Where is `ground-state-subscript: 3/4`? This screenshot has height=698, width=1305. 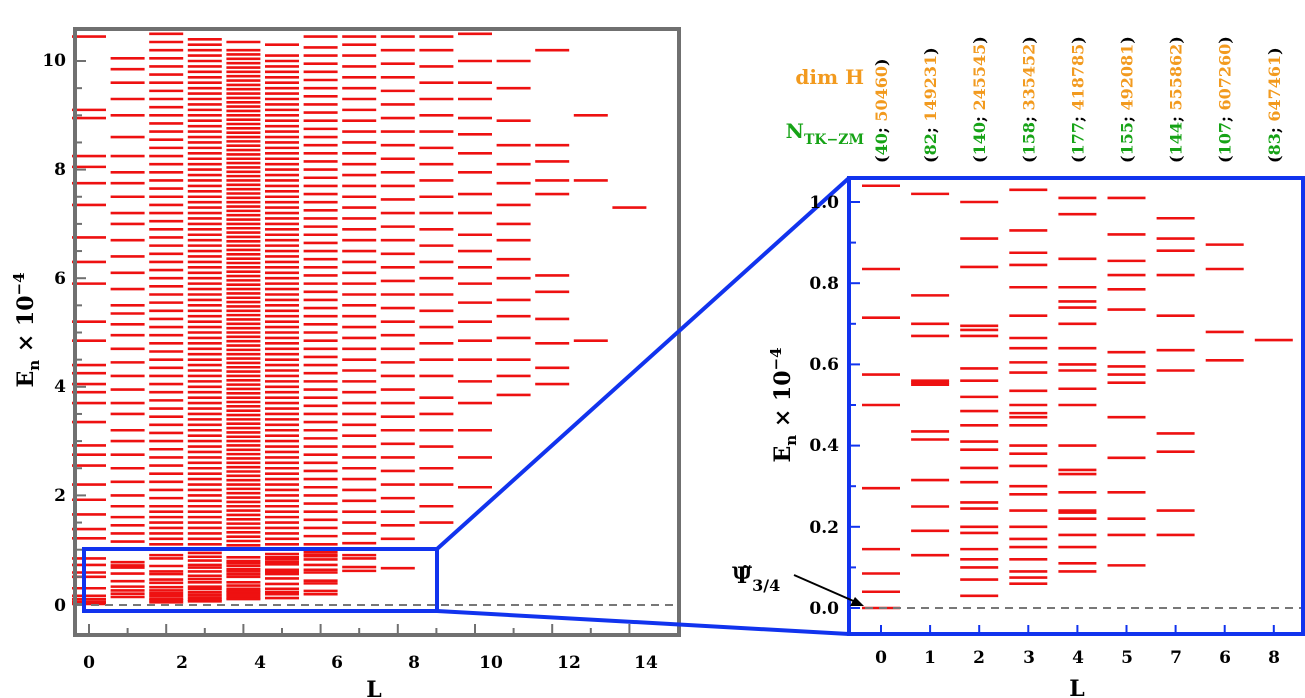 ground-state-subscript: 3/4 is located at coordinates (766, 585).